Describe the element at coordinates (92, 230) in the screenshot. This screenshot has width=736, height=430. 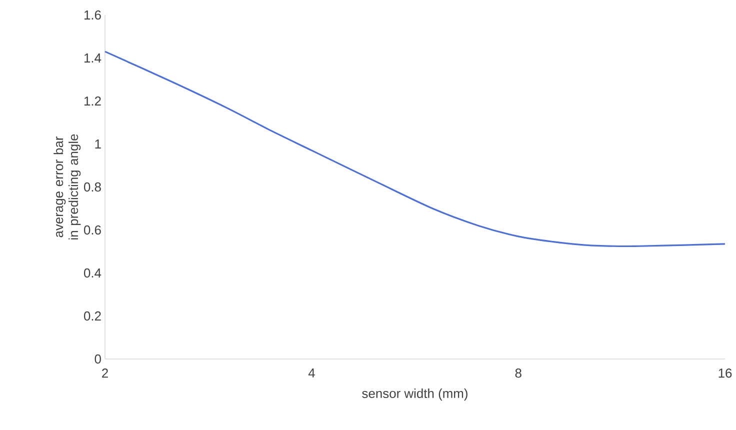
I see `y-tick-label: 0.6` at that location.